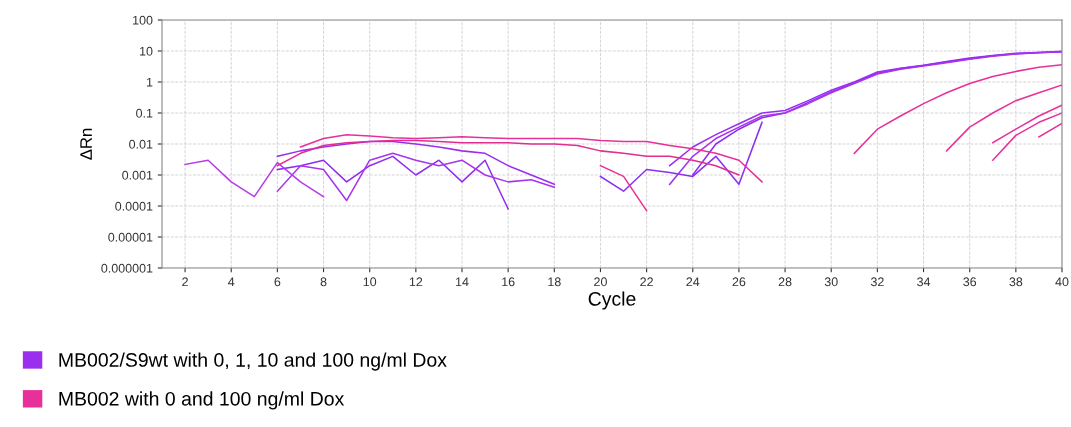  What do you see at coordinates (253, 361) in the screenshot?
I see `legend-label: MB002/S9wt with 0, 1, 10 and 100 ng/ml Dox` at bounding box center [253, 361].